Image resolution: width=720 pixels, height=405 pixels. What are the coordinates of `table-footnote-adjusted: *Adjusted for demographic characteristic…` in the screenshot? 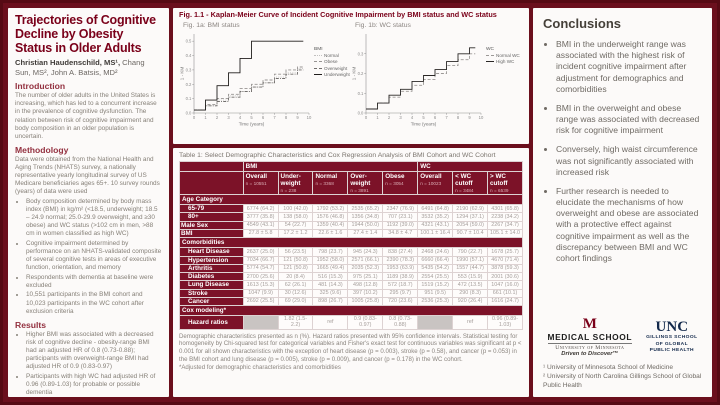 It's located at (260, 368).